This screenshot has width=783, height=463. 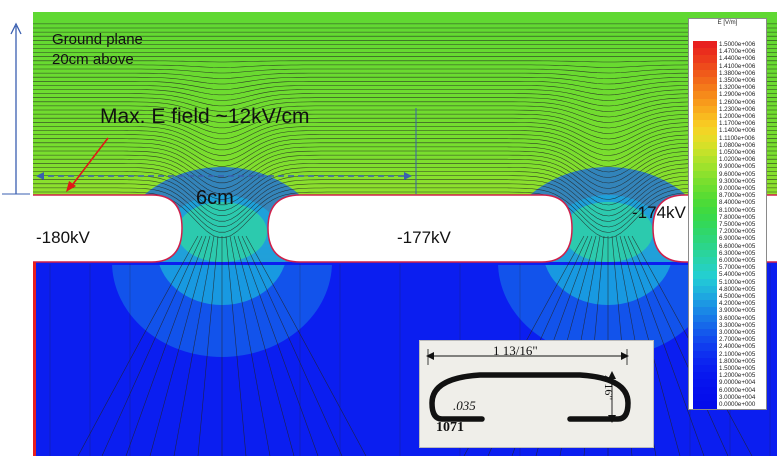 What do you see at coordinates (737, 174) in the screenshot?
I see `legend-label: 9.6000e+005` at bounding box center [737, 174].